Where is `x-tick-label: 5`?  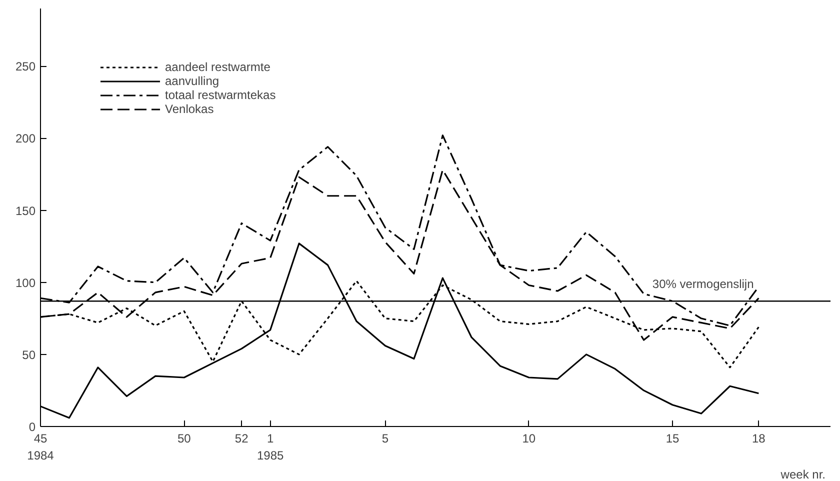 x-tick-label: 5 is located at coordinates (385, 439).